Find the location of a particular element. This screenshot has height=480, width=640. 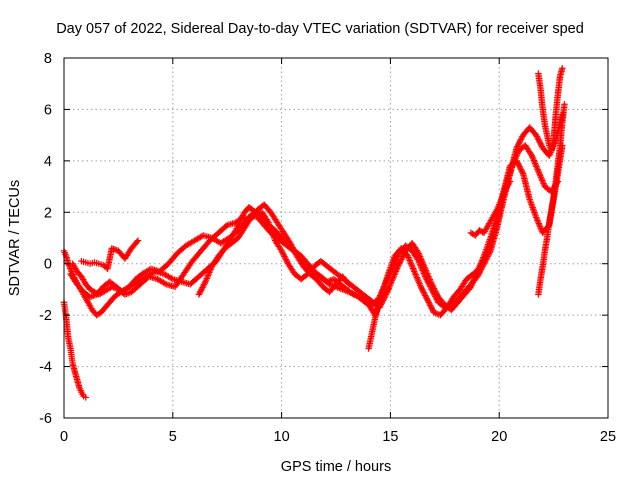

y-tick-label: 8 is located at coordinates (48, 59).